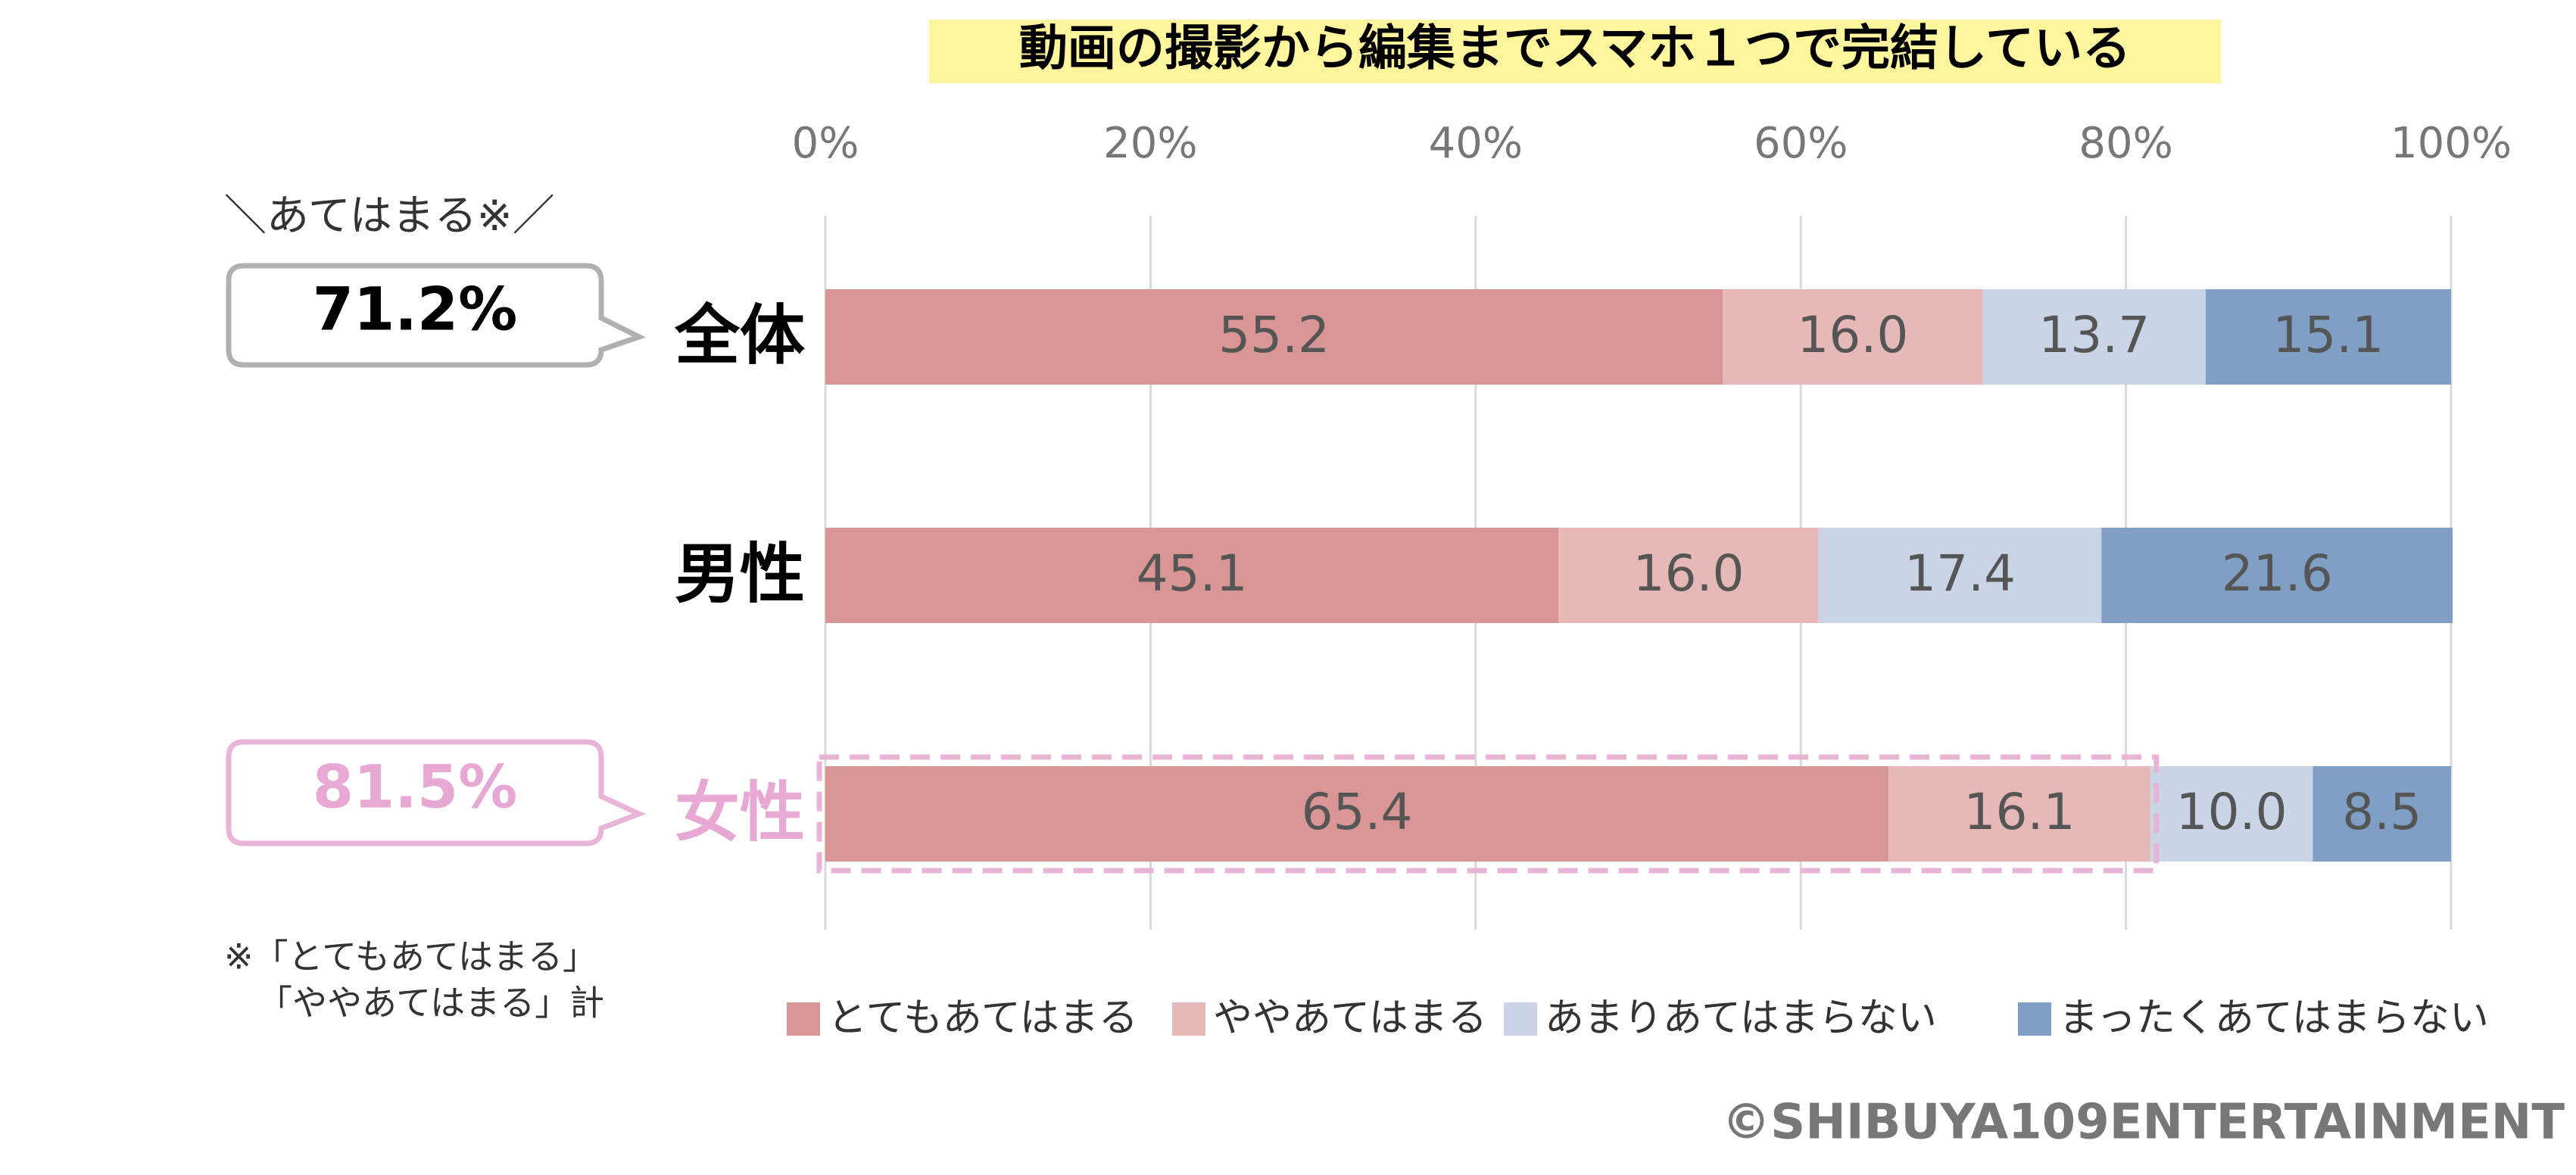  I want to click on legend-label: あまりあてはまらない, so click(1741, 1018).